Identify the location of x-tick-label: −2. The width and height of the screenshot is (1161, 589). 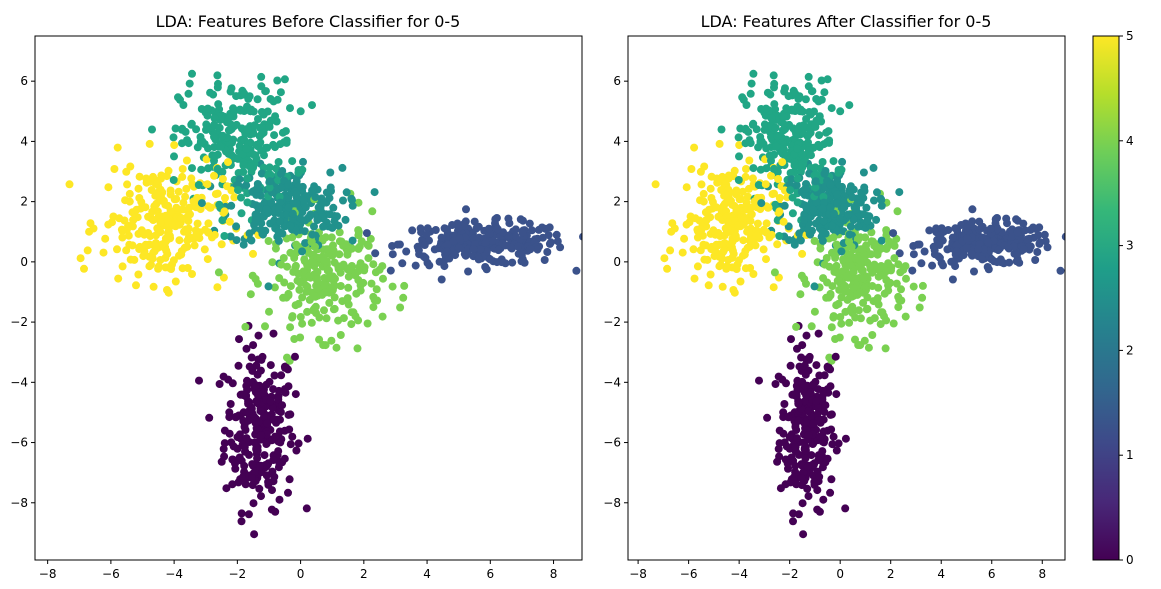
(238, 574).